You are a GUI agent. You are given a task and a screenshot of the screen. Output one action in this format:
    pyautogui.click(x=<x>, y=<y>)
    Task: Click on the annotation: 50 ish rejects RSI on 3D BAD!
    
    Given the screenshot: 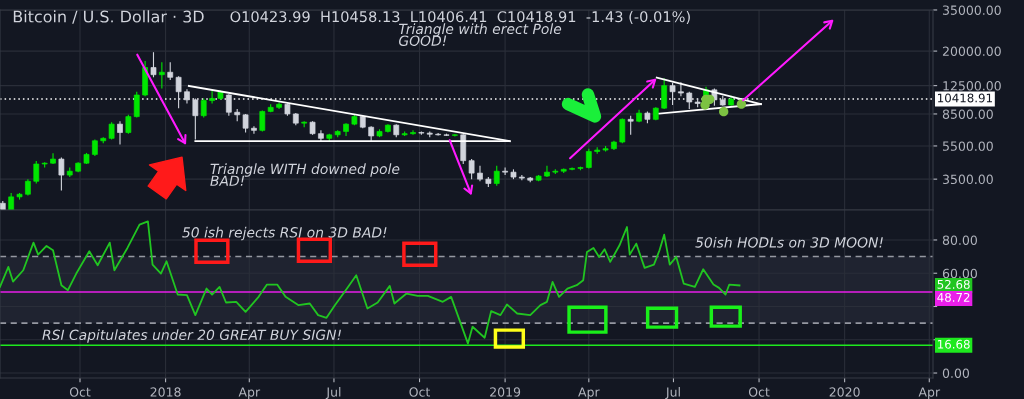 What is the action you would take?
    pyautogui.click(x=284, y=233)
    